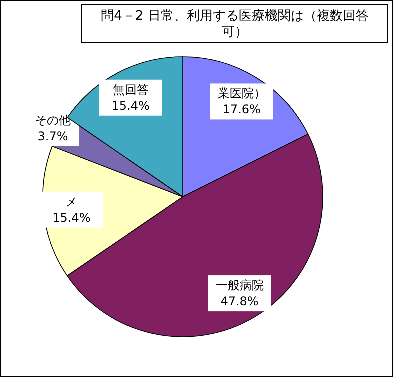 The image size is (393, 377). I want to click on data-label: 3.7%, so click(53, 136).